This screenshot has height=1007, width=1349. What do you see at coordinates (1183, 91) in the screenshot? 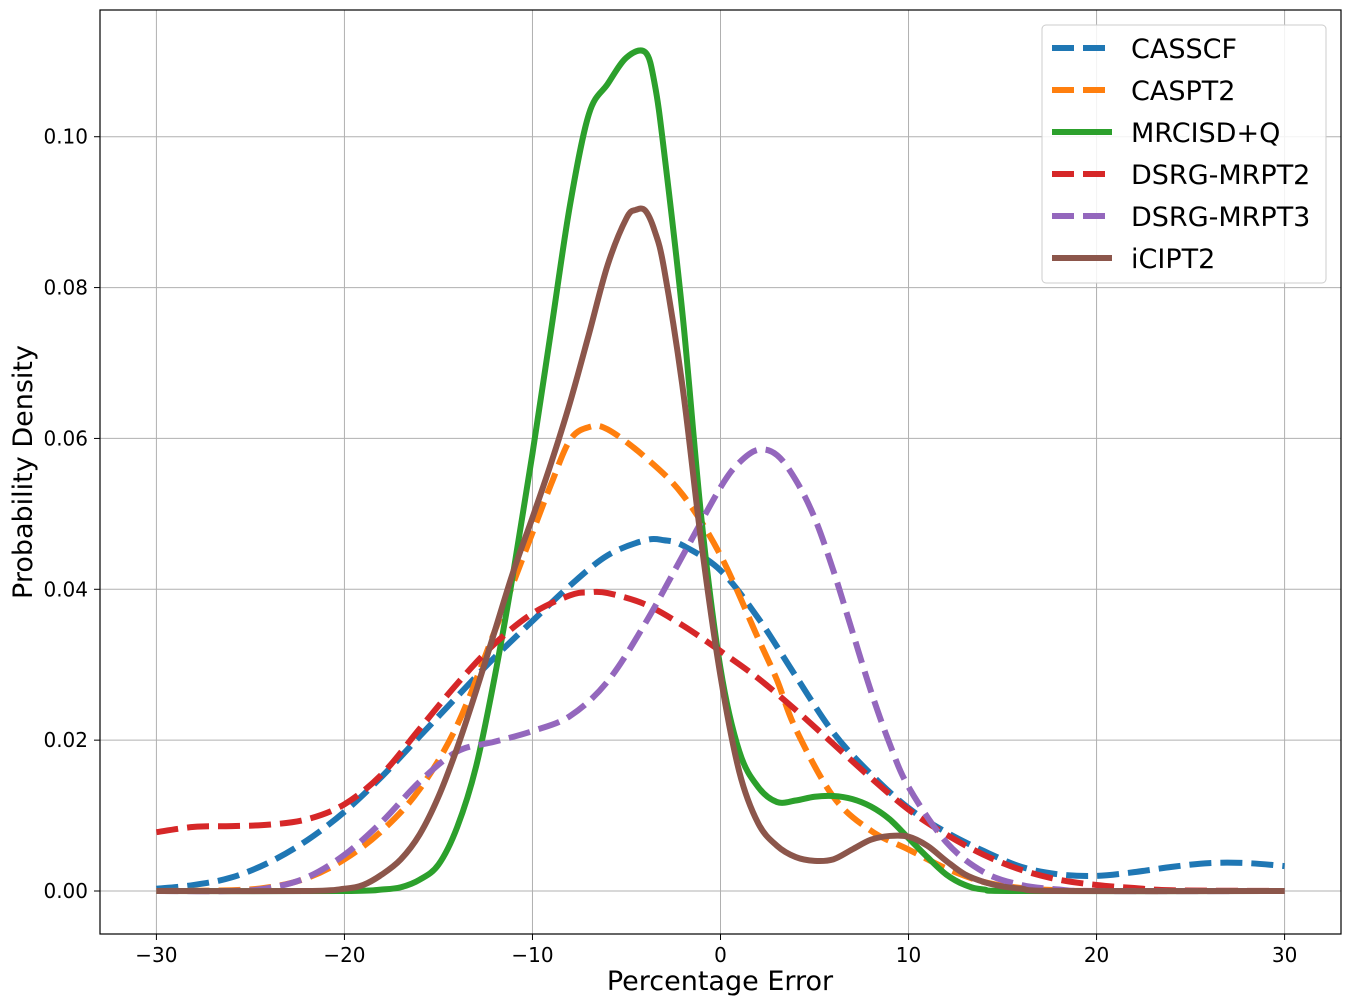
I see `legend-label: CASPT2` at bounding box center [1183, 91].